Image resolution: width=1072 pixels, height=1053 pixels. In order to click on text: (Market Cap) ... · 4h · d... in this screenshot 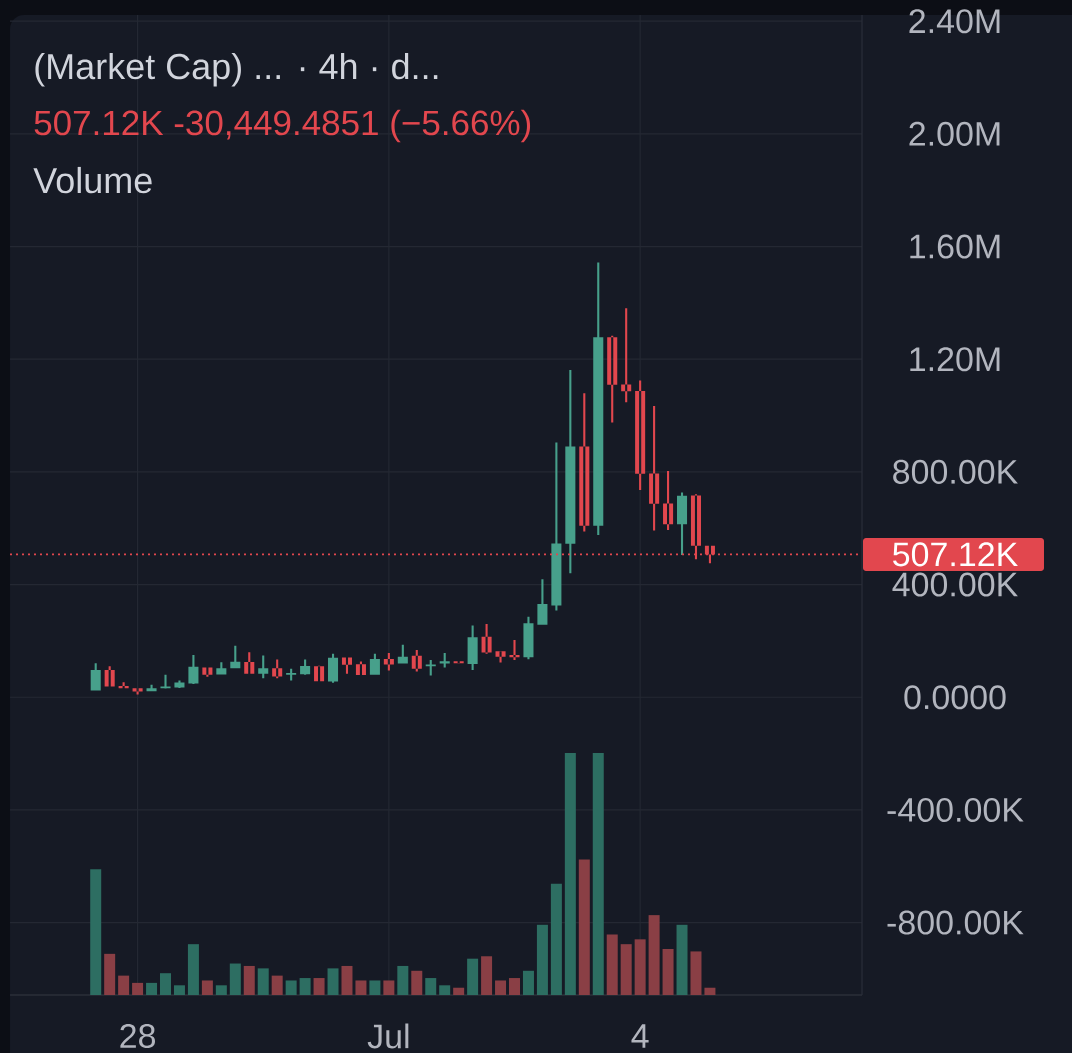, I will do `click(236, 69)`.